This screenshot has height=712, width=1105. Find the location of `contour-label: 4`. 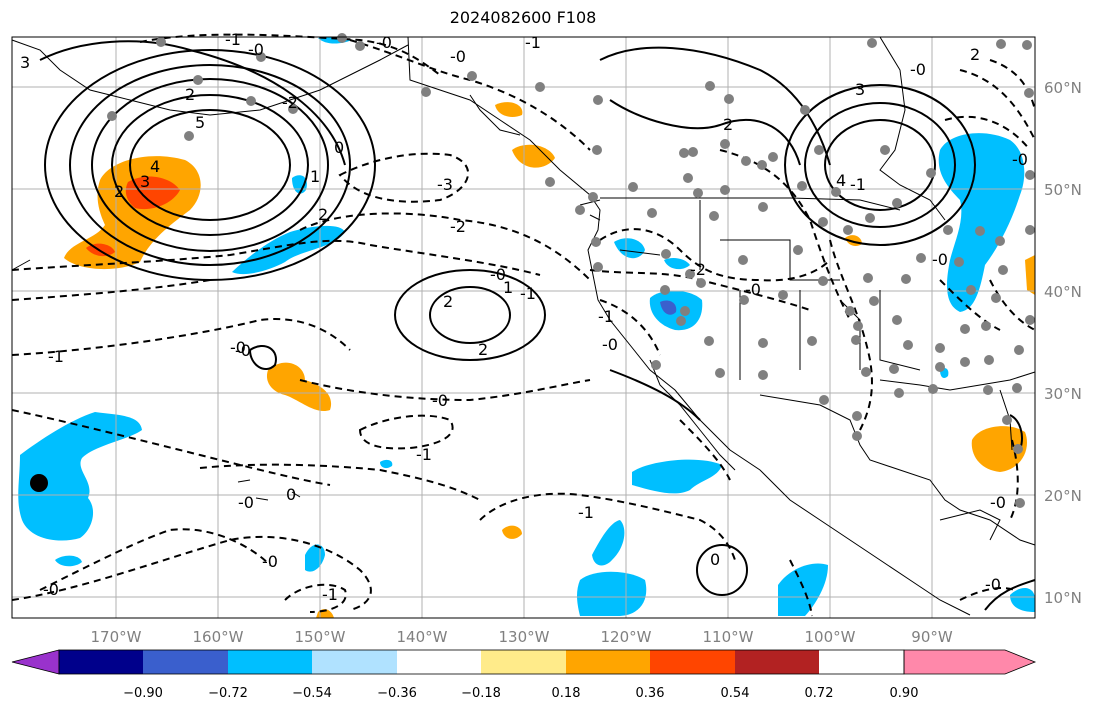

contour-label: 4 is located at coordinates (155, 166).